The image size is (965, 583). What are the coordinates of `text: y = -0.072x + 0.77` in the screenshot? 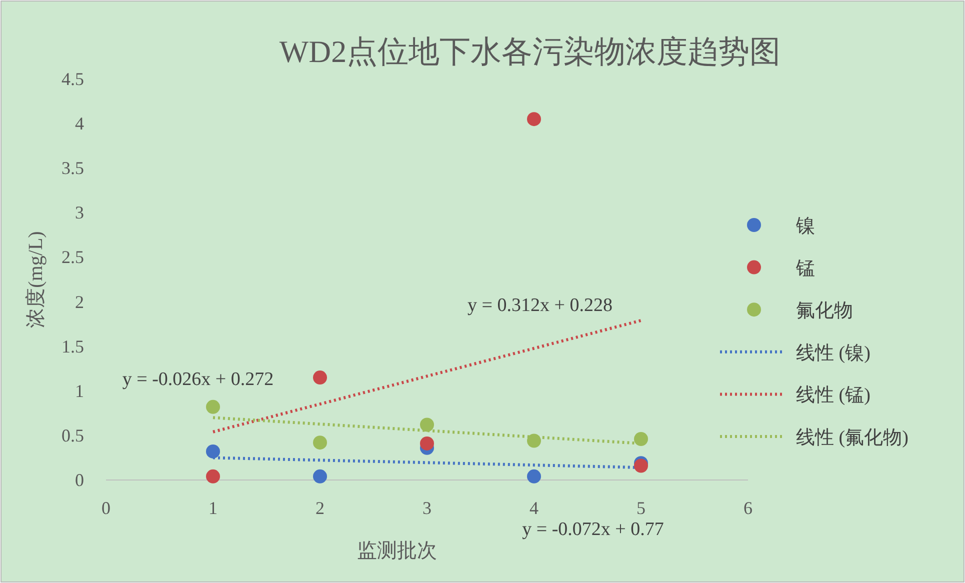 It's located at (593, 529).